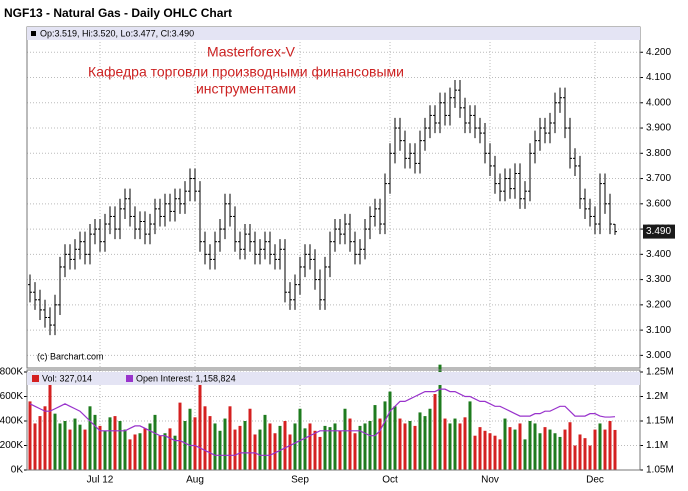  I want to click on y-tick-label: 200K, so click(11, 445).